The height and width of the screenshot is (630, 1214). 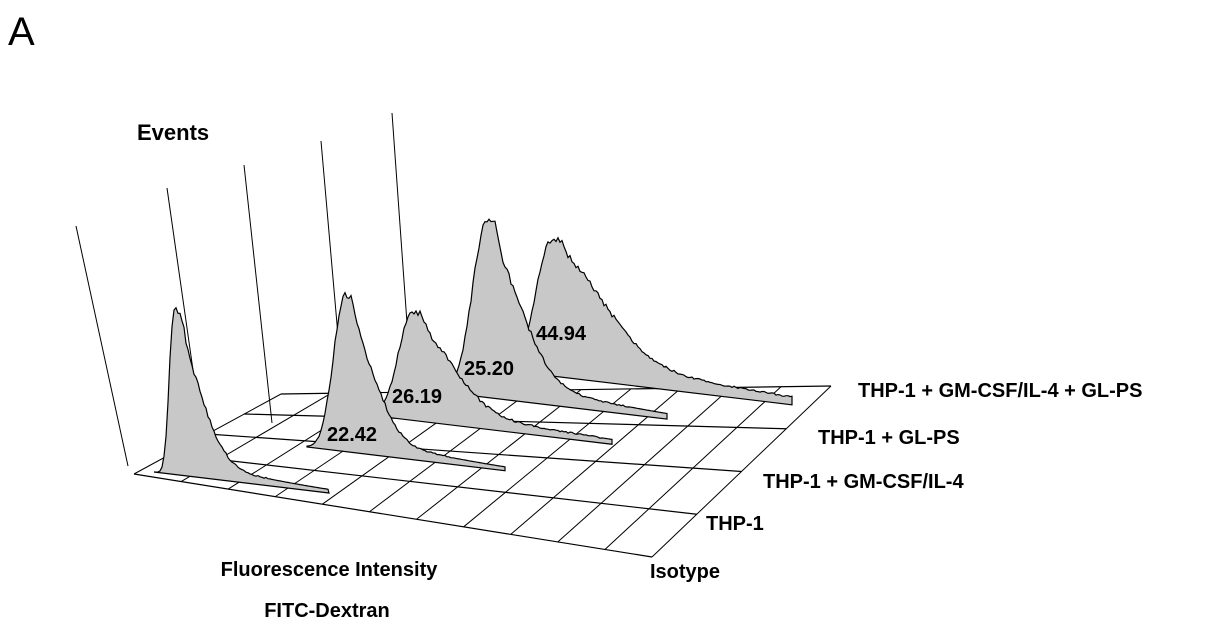 What do you see at coordinates (889, 438) in the screenshot?
I see `series-label: THP-1 + GL-PS` at bounding box center [889, 438].